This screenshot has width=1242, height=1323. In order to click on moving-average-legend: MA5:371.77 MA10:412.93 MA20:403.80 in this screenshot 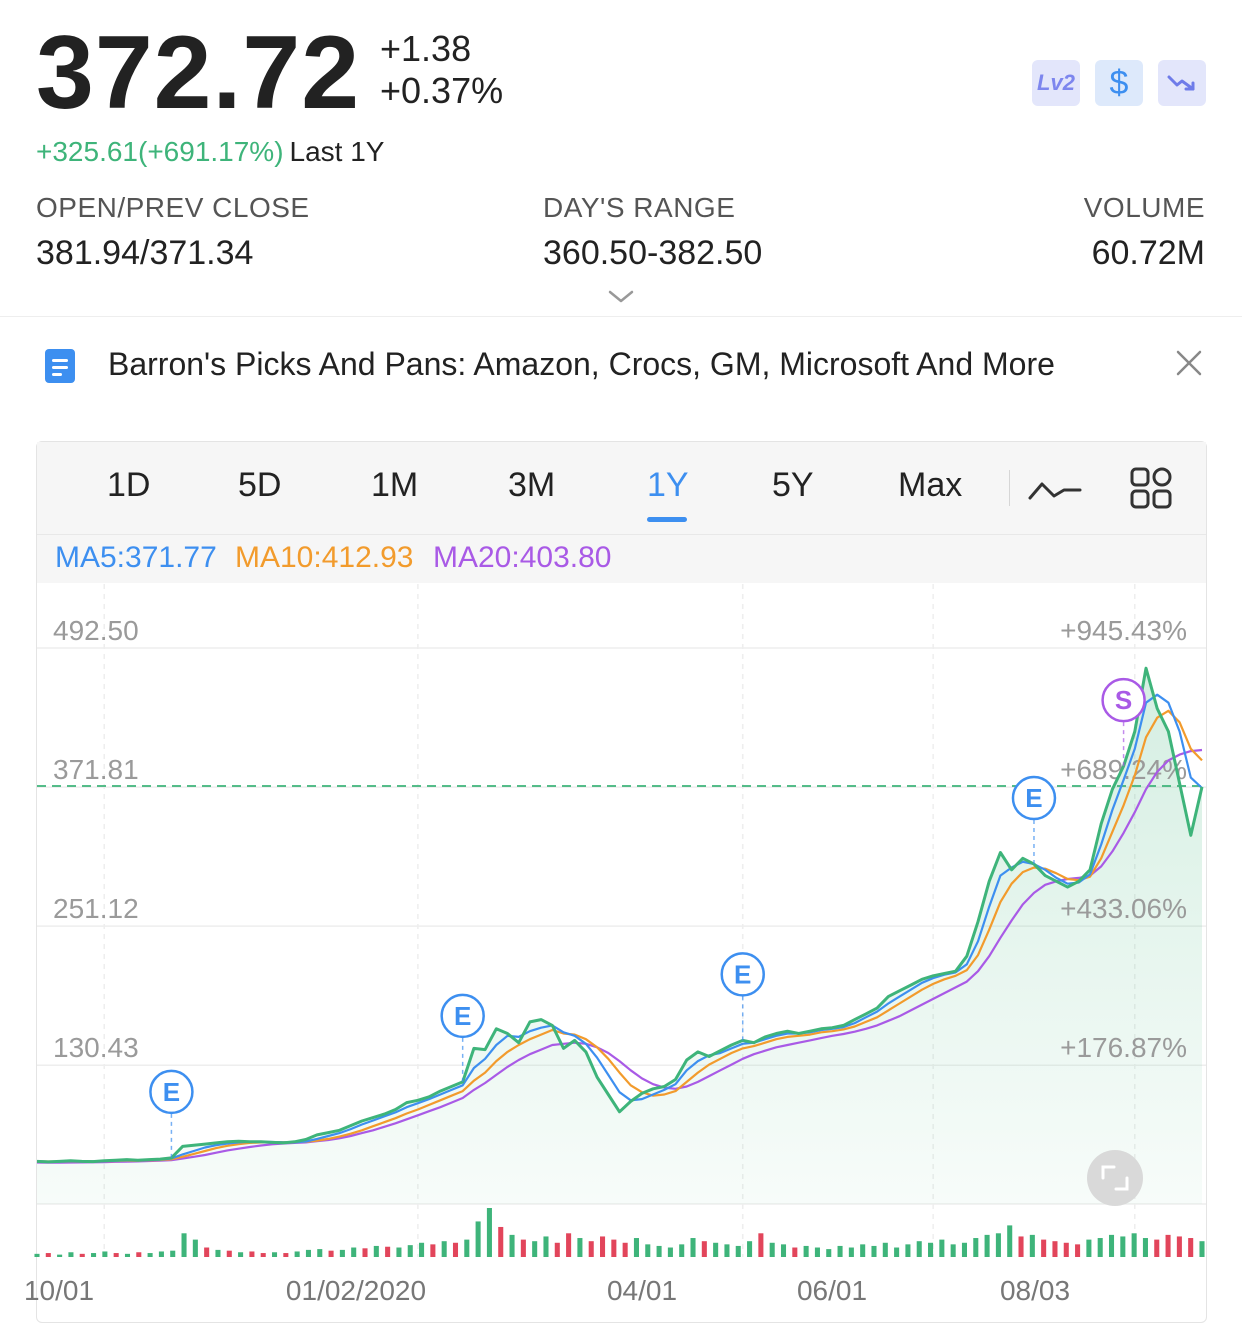, I will do `click(621, 559)`.